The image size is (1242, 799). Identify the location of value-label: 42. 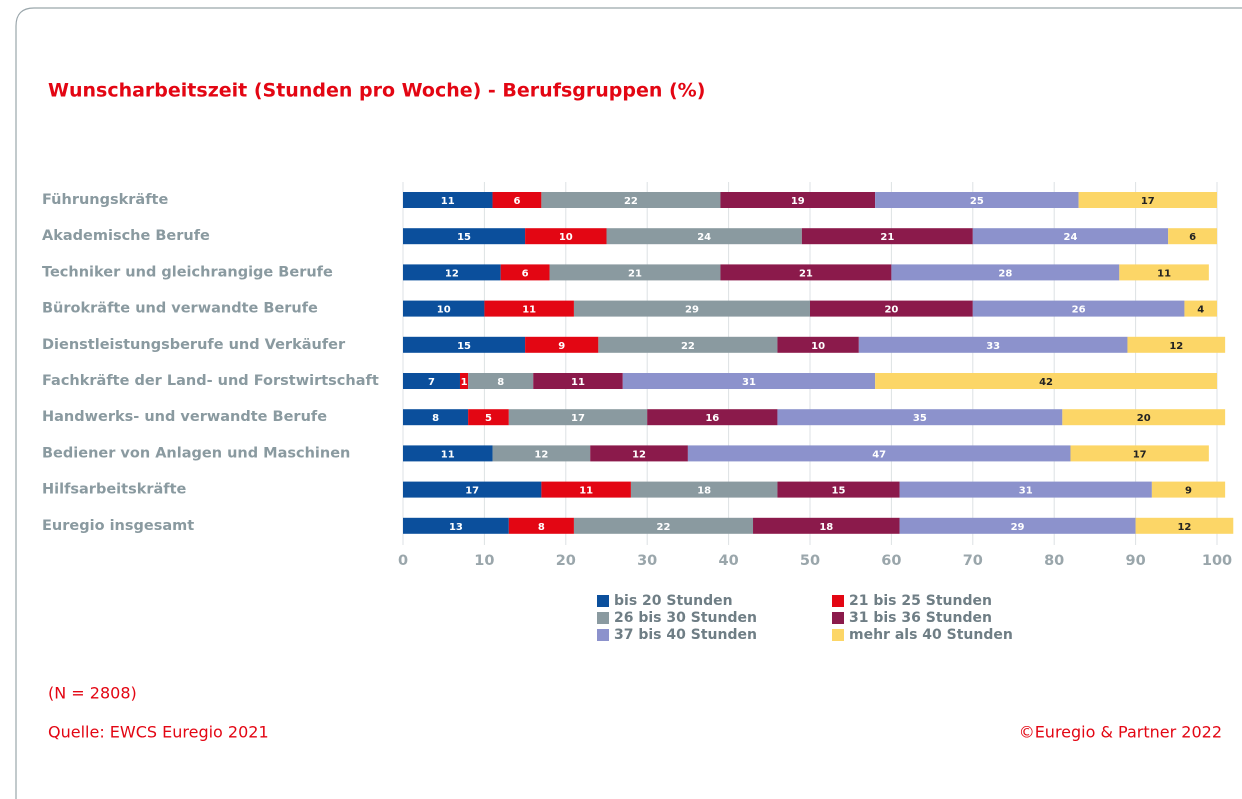
(1046, 382).